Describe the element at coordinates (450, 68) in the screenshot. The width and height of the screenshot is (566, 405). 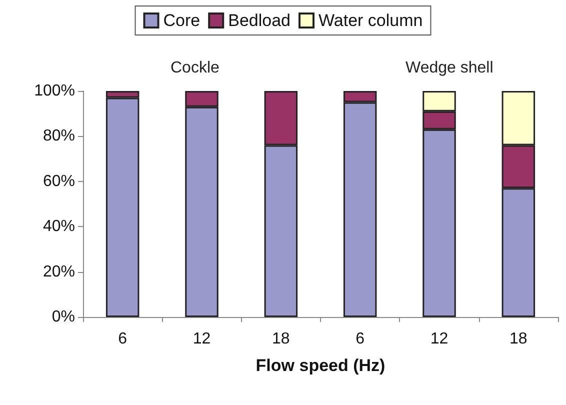
I see `text: Wedge shell` at that location.